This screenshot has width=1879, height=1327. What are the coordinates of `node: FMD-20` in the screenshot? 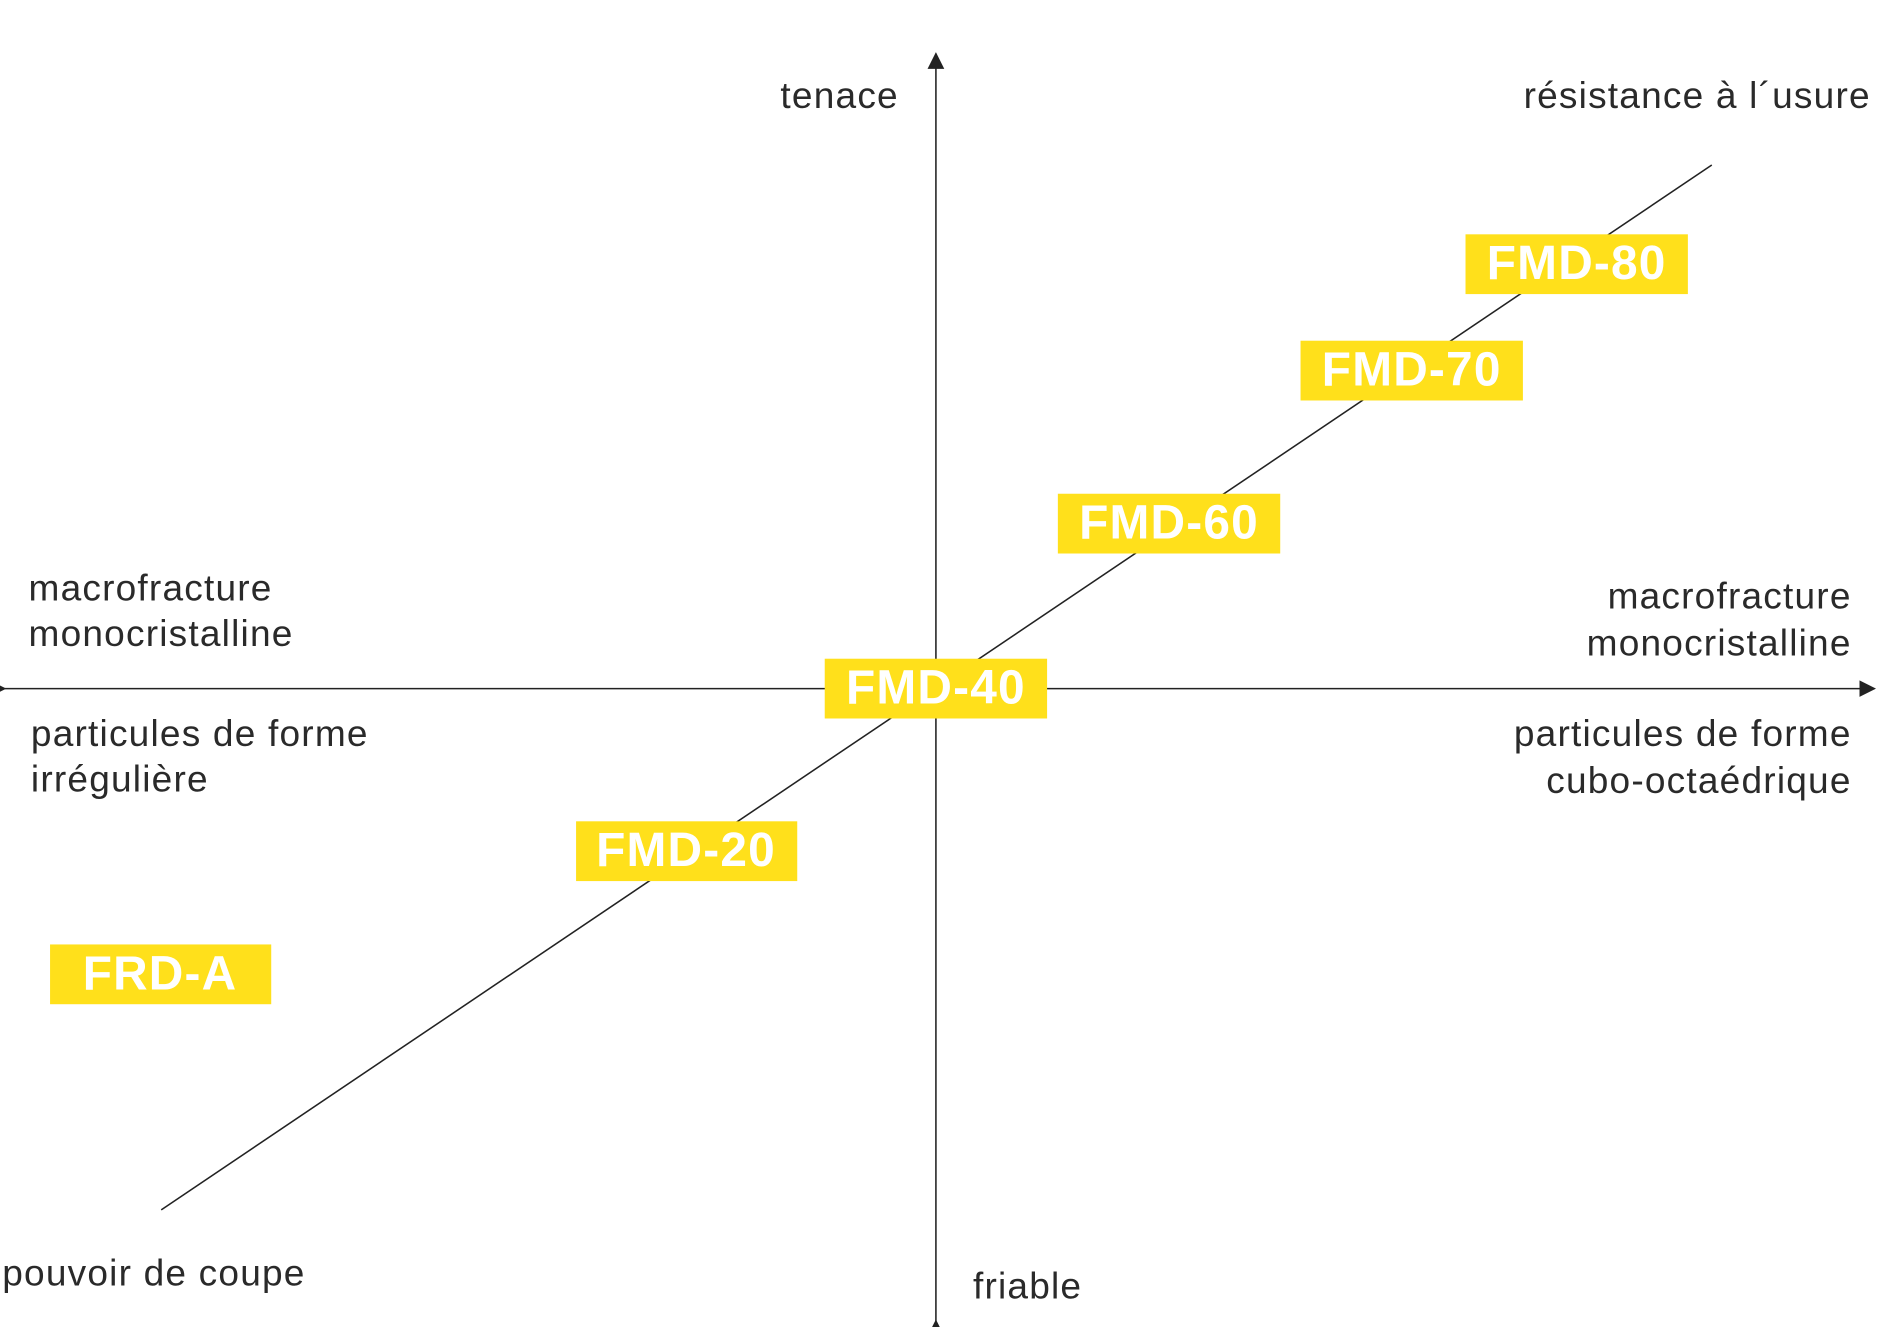 It's located at (687, 851).